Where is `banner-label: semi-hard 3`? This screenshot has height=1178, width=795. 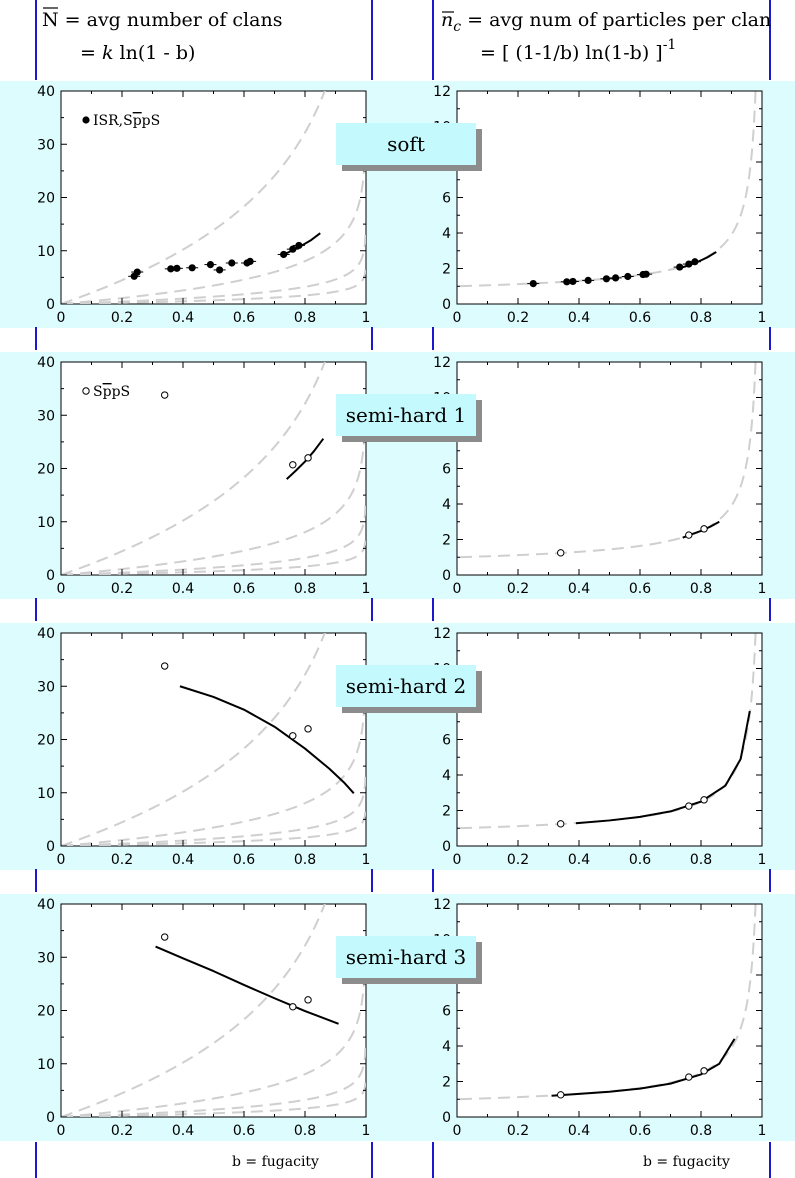 banner-label: semi-hard 3 is located at coordinates (406, 957).